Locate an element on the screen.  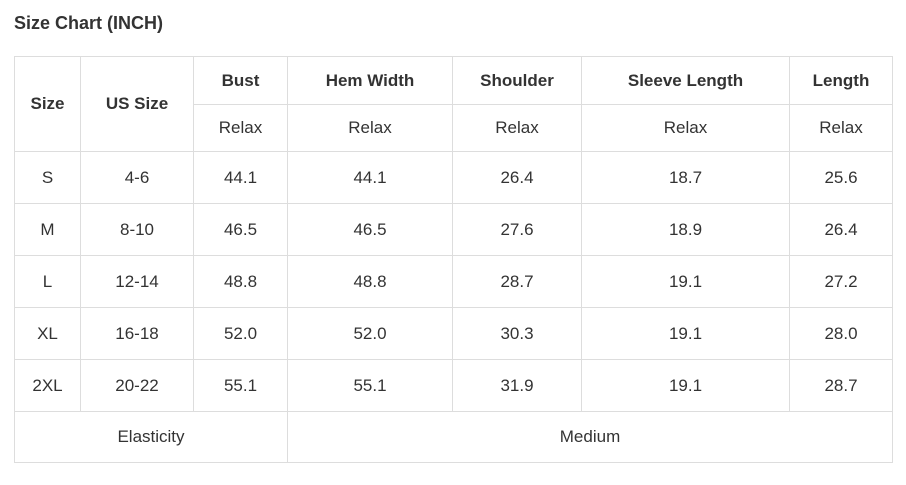
length-cell: 27.2 is located at coordinates (841, 281).